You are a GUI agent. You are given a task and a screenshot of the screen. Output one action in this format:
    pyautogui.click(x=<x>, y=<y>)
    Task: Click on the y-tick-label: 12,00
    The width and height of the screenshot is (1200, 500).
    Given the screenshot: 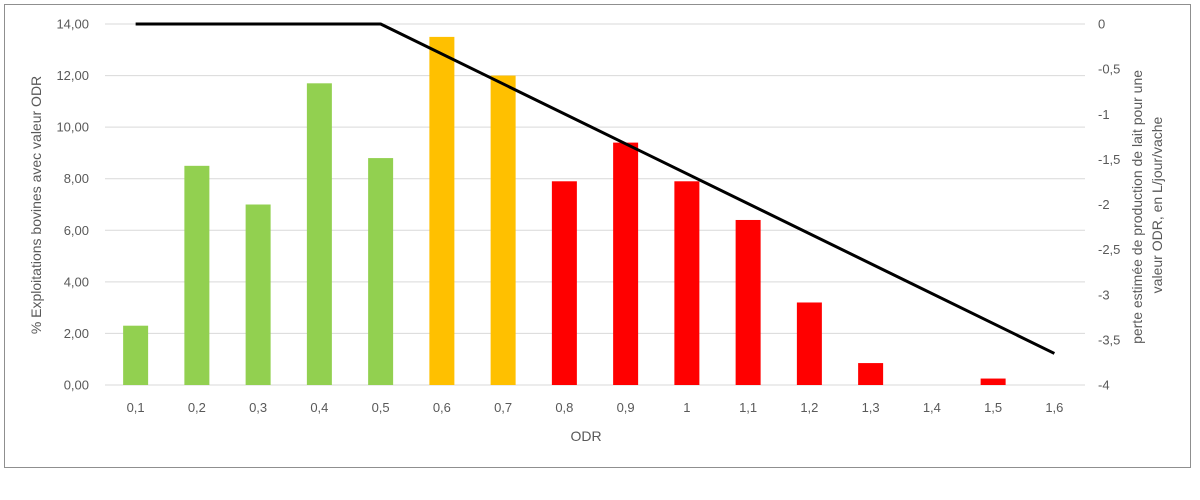 What is the action you would take?
    pyautogui.click(x=72, y=75)
    